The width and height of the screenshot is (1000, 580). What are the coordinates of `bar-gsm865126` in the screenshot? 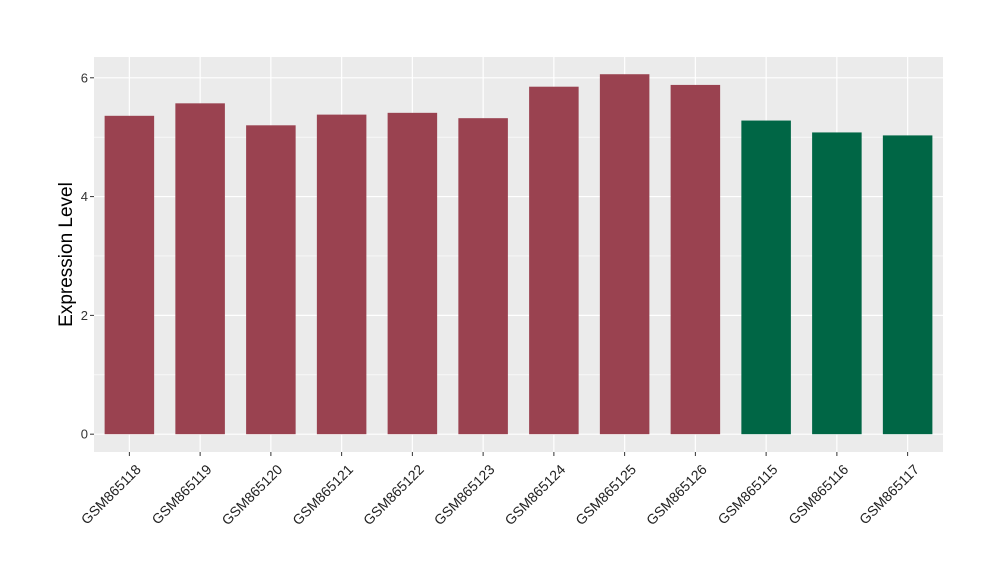 It's located at (695, 259).